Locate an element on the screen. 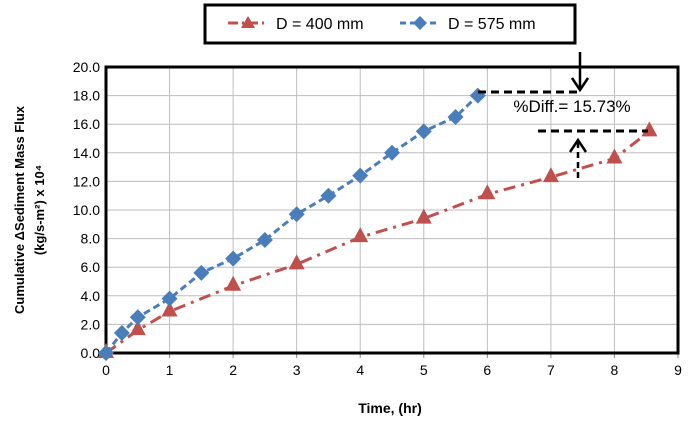 Image resolution: width=690 pixels, height=425 pixels. x-tick-label: 4 is located at coordinates (360, 370).